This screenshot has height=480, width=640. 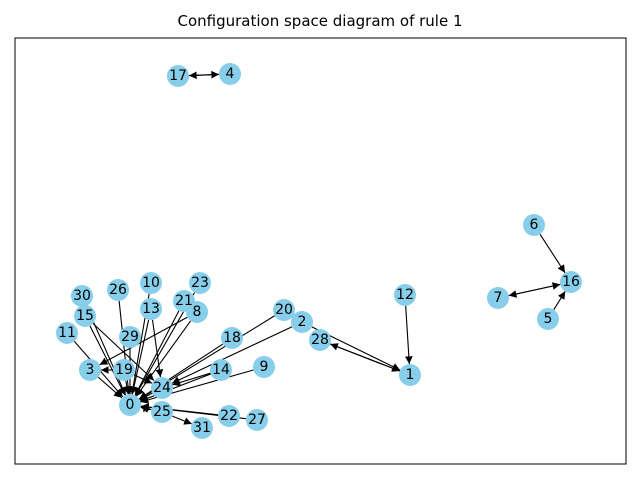 I want to click on node-label: 19, so click(x=124, y=370).